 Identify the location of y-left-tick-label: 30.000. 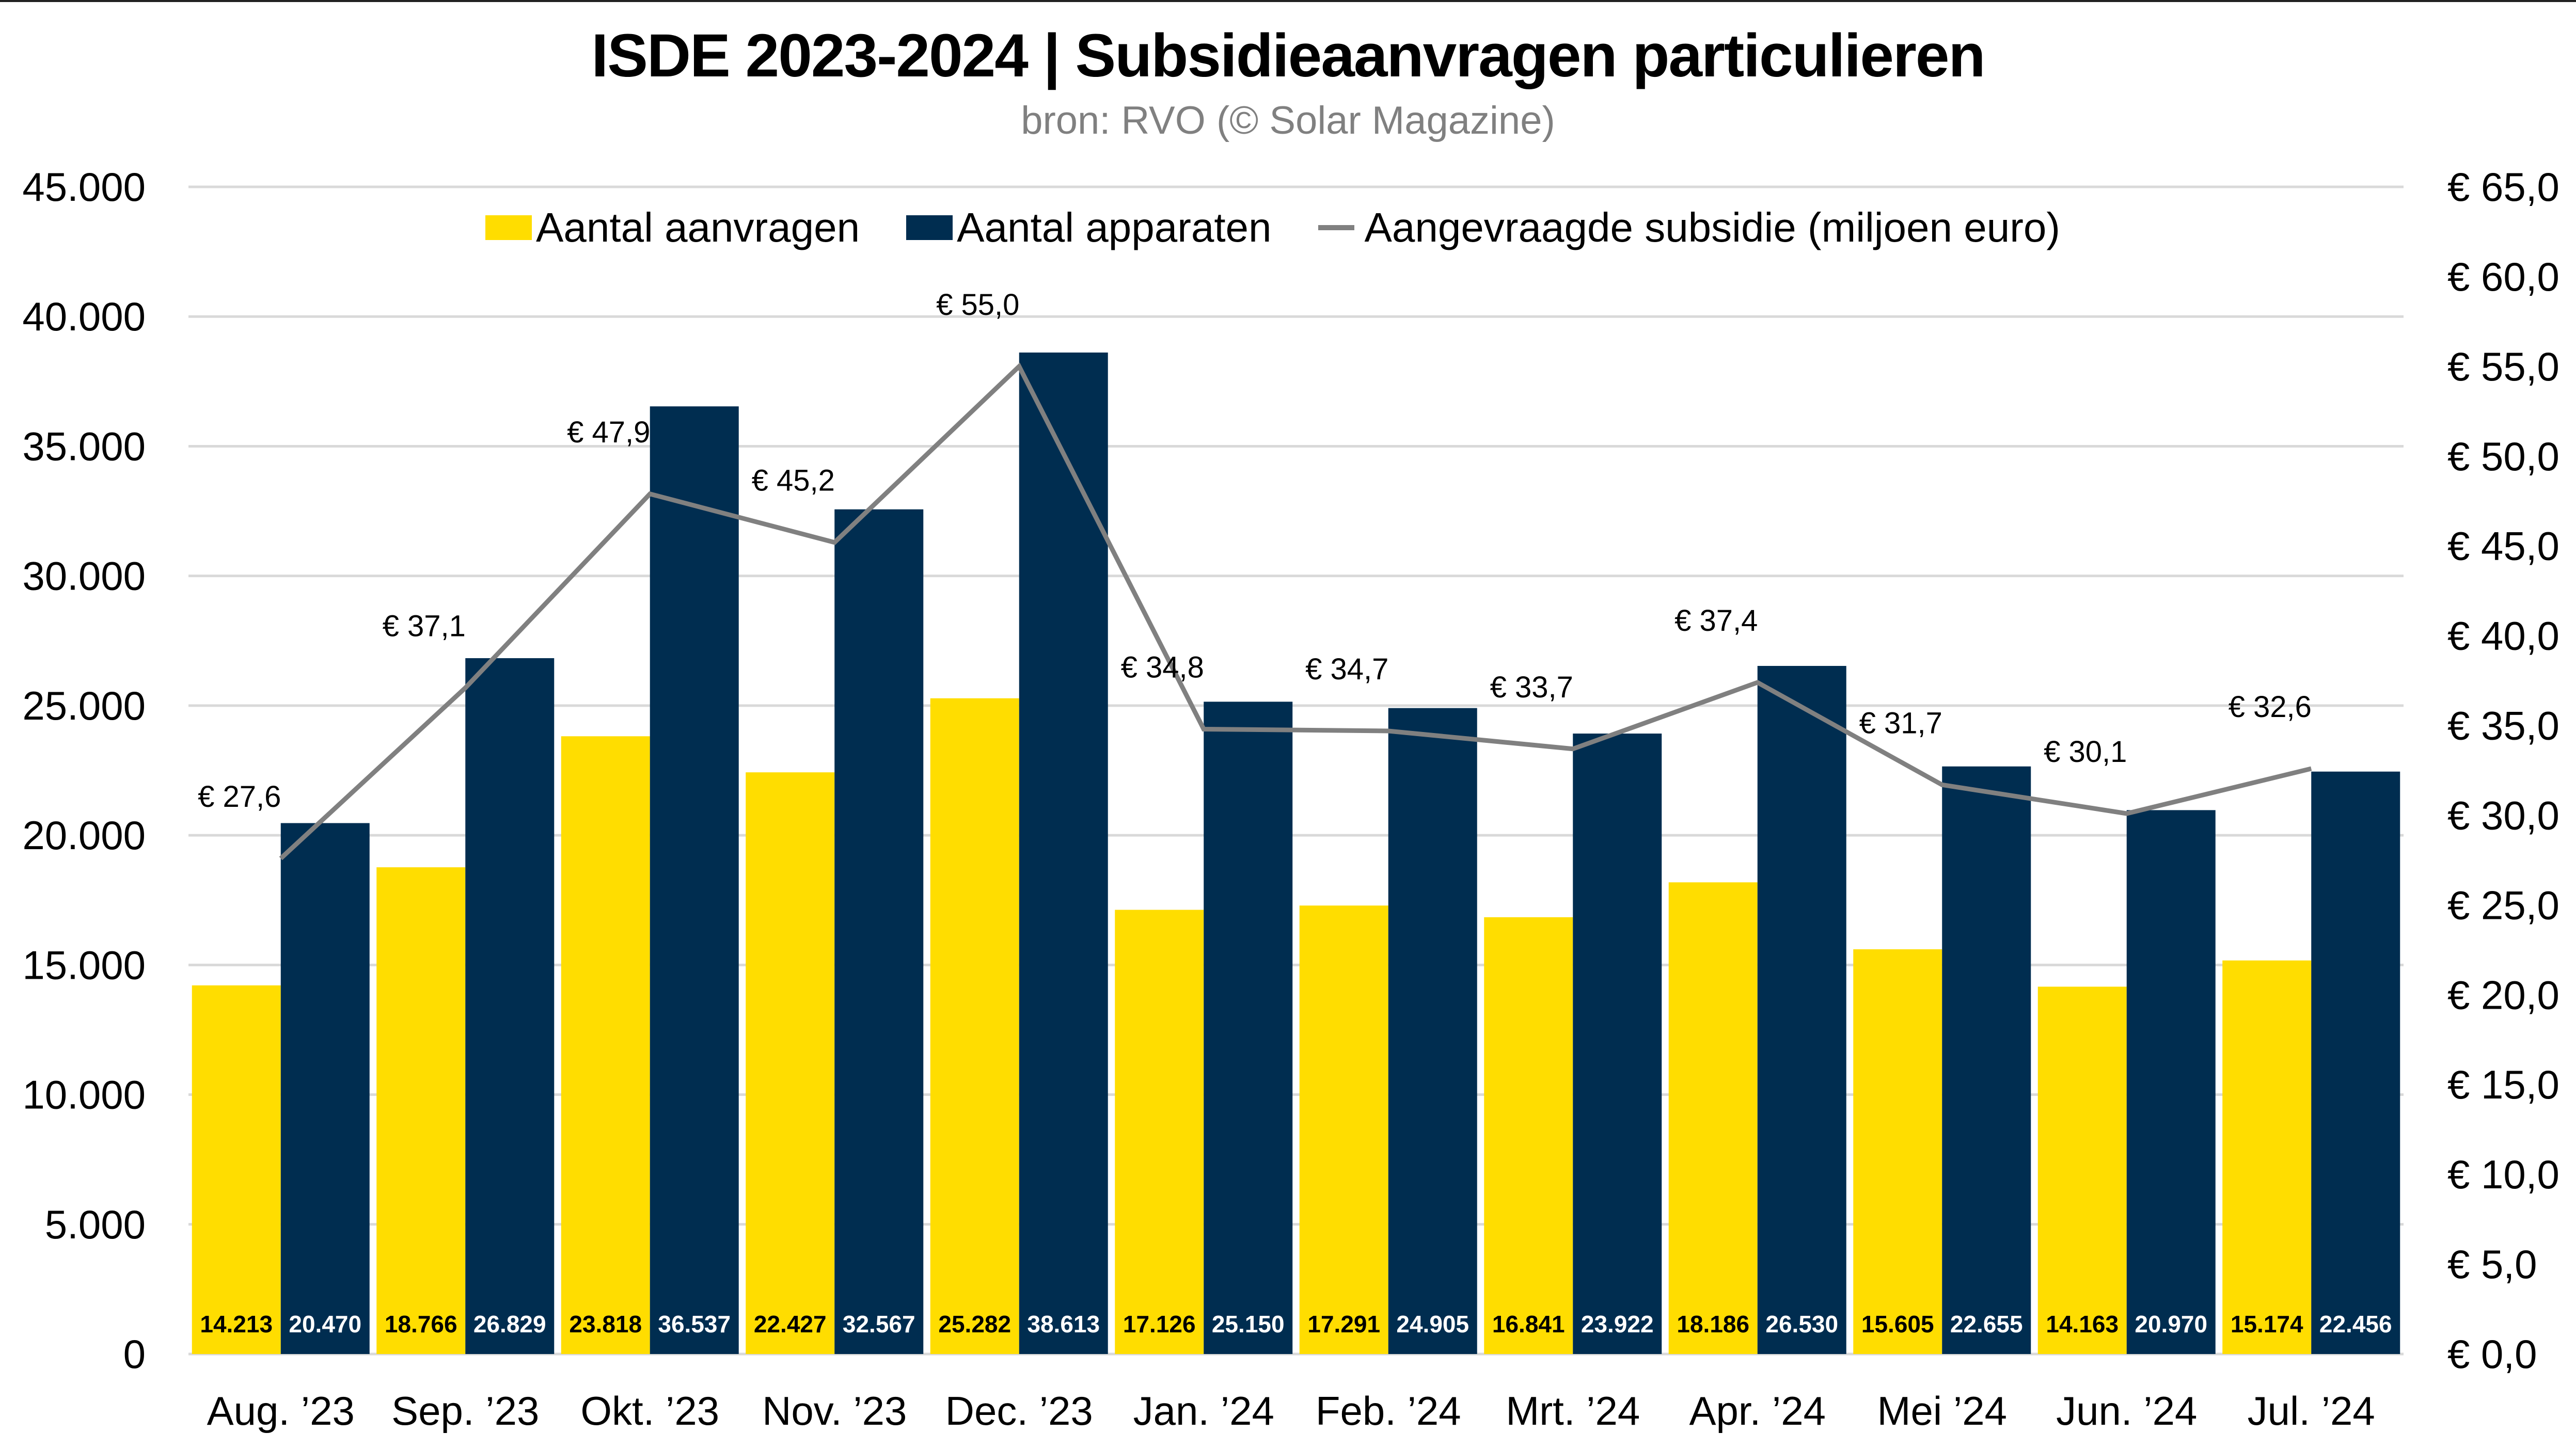
(84, 576).